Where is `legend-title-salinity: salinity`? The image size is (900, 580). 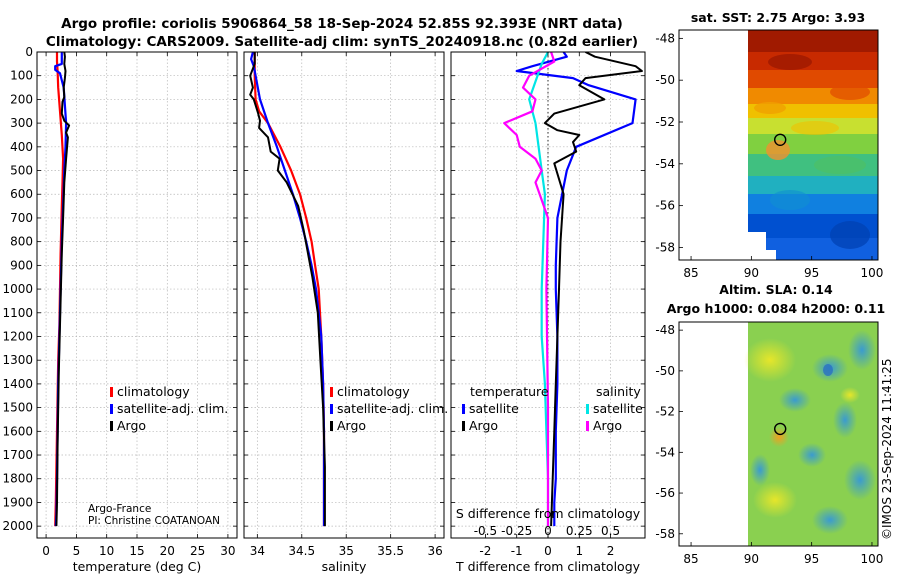
legend-title-salinity: salinity is located at coordinates (618, 391).